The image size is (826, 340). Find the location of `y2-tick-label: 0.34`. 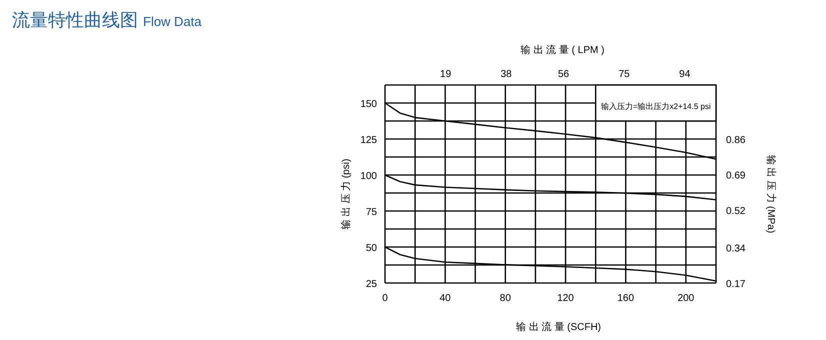

y2-tick-label: 0.34 is located at coordinates (736, 249).